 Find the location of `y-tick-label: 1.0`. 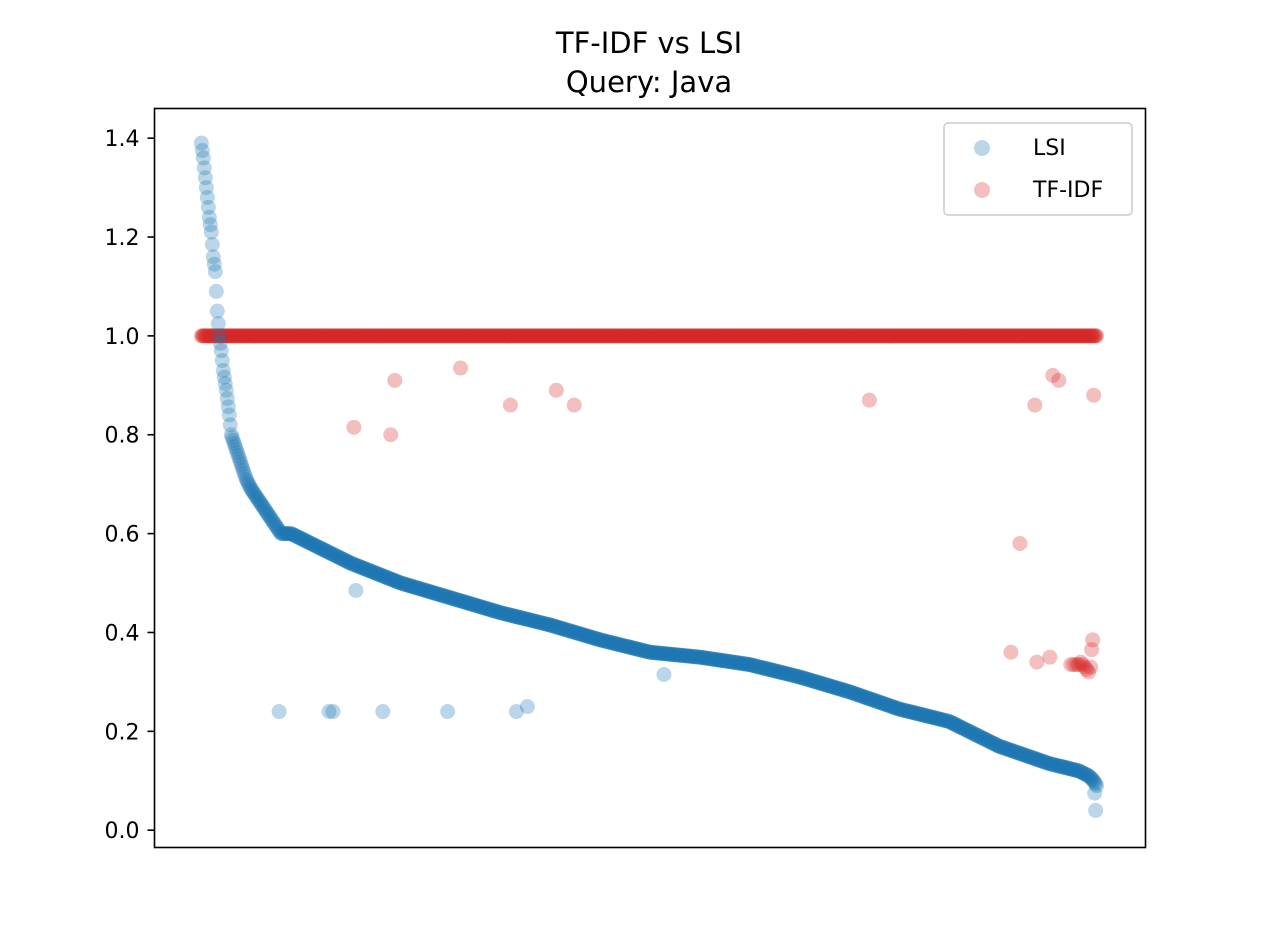

y-tick-label: 1.0 is located at coordinates (122, 337).